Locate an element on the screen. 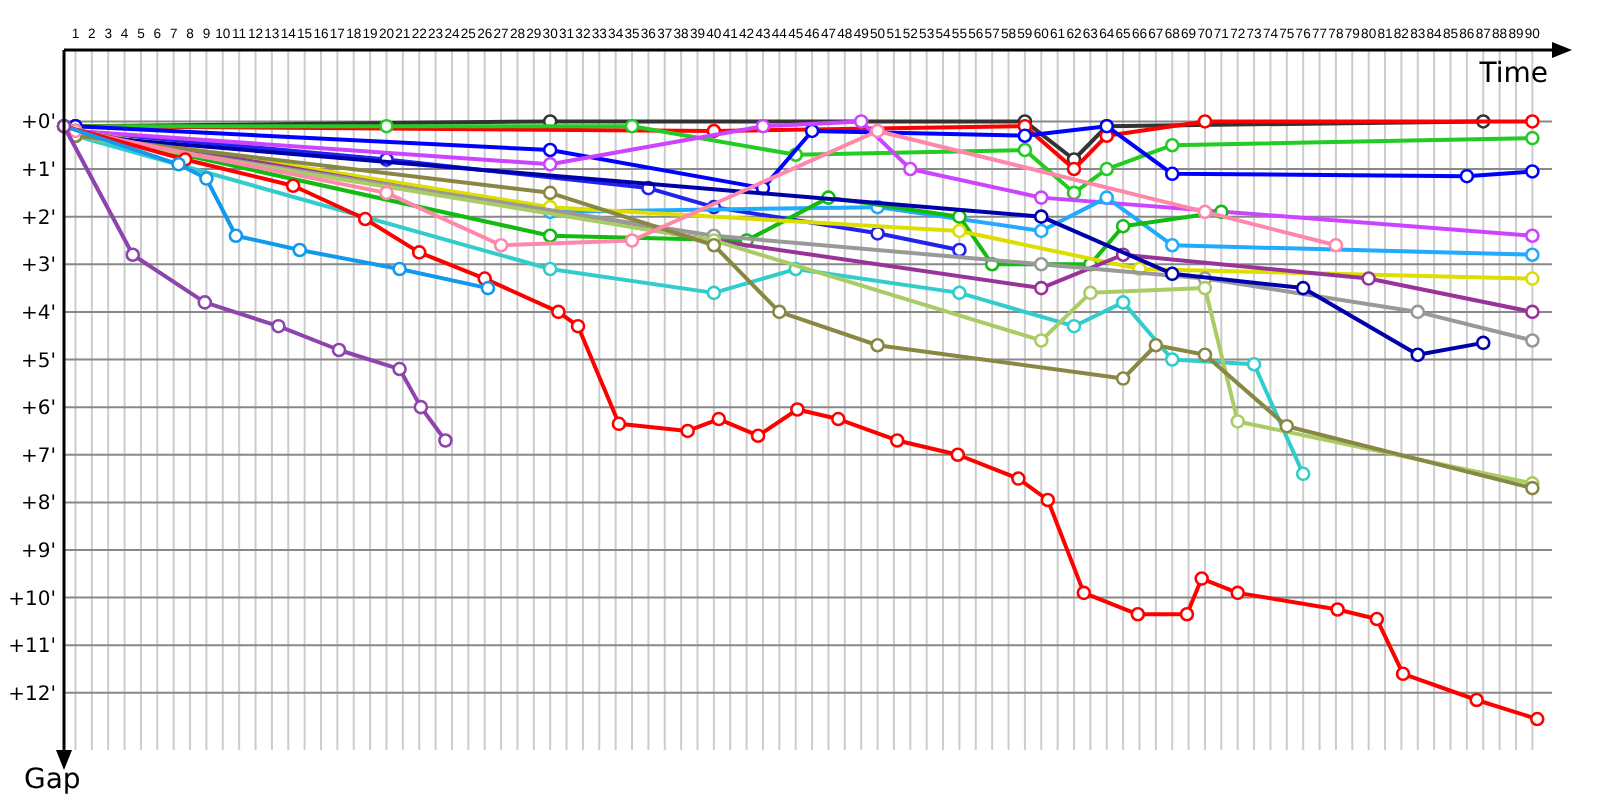 This screenshot has height=800, width=1600. y-tick-label: +3' is located at coordinates (38, 266).